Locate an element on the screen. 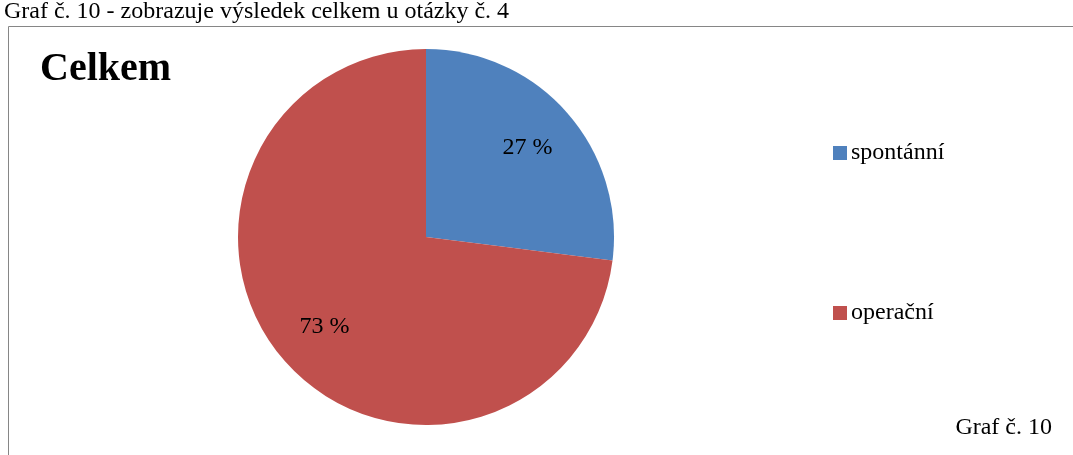 This screenshot has height=455, width=1073. text: Graf č. 10 is located at coordinates (1003, 426).